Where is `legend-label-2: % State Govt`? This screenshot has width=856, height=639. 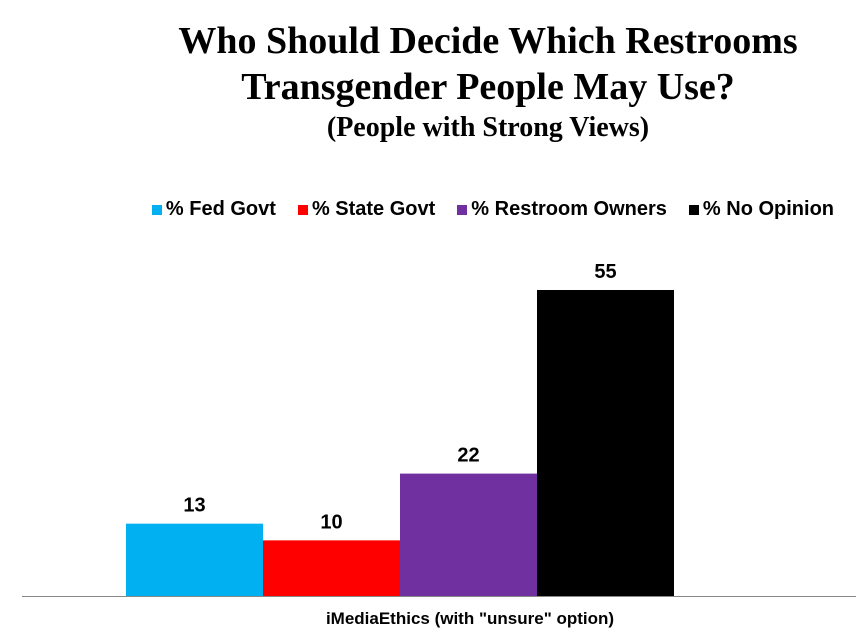 legend-label-2: % State Govt is located at coordinates (373, 209).